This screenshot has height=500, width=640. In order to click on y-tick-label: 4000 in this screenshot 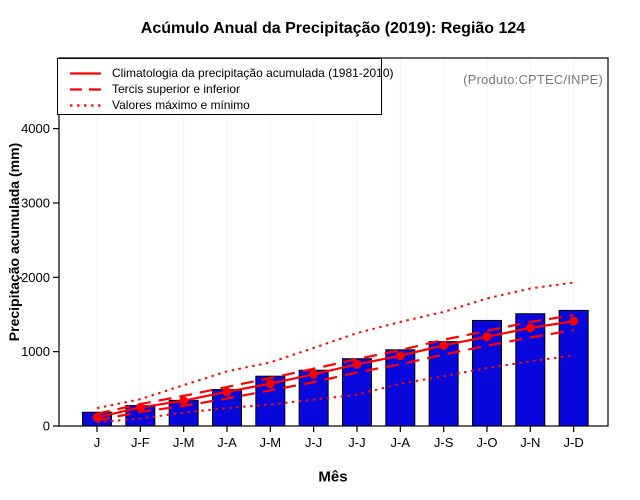, I will do `click(35, 128)`.